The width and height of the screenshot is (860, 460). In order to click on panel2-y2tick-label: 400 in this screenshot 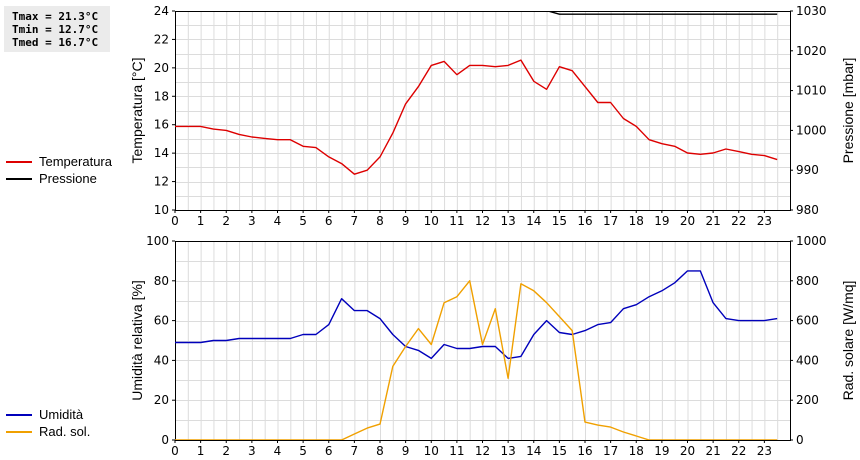, I will do `click(807, 360)`.